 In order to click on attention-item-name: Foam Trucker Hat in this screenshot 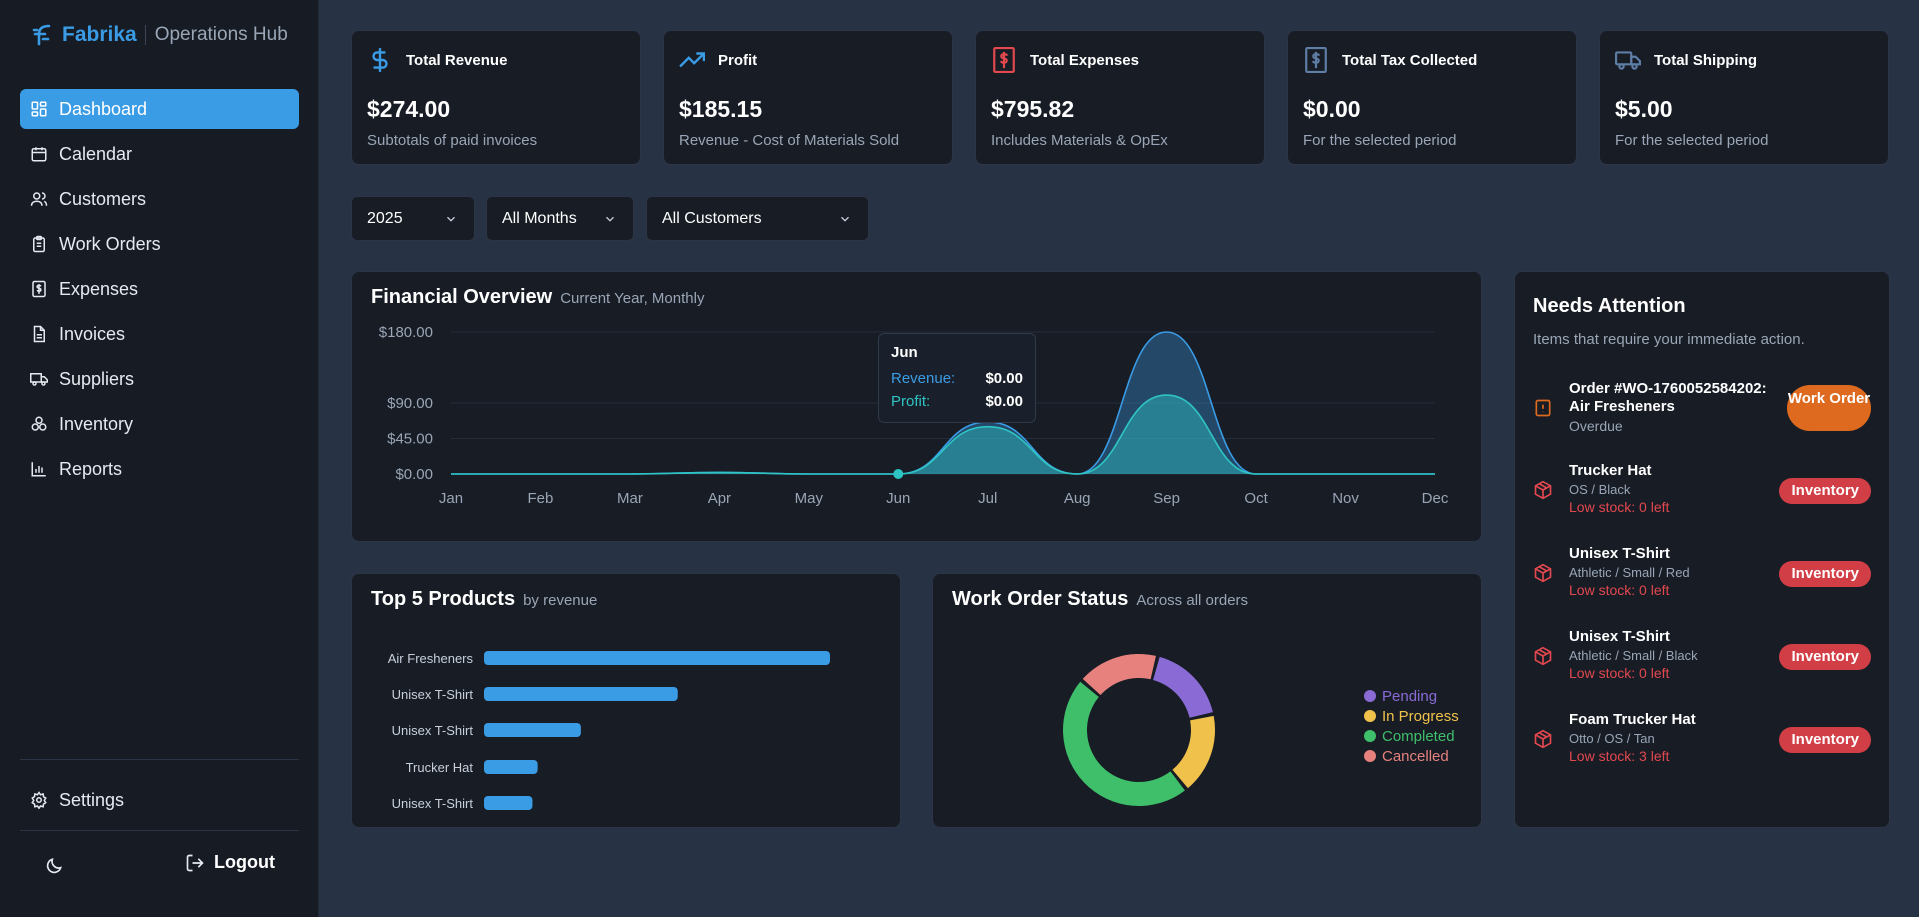, I will do `click(1632, 719)`.